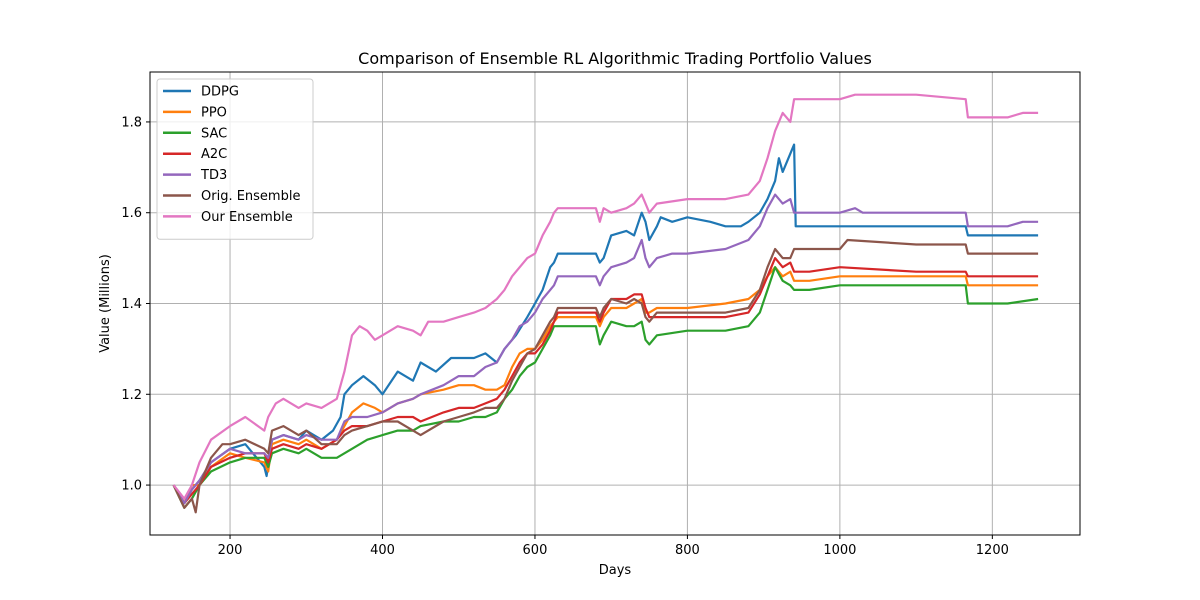 The height and width of the screenshot is (600, 1200). Describe the element at coordinates (230, 550) in the screenshot. I see `x-tick-label: 200` at that location.